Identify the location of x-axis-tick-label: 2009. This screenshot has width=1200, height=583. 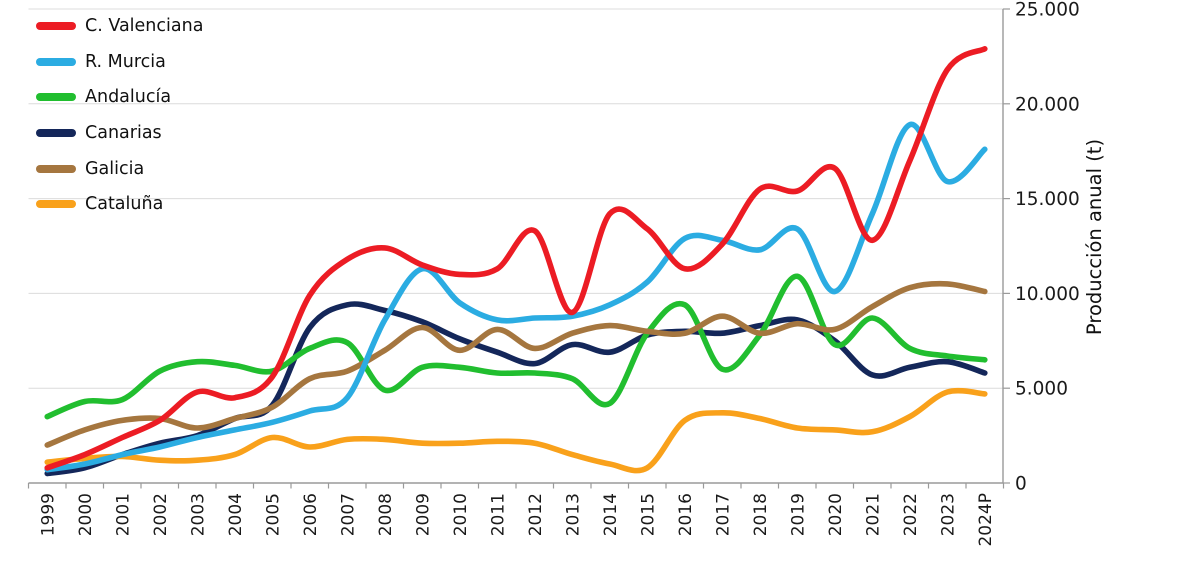
(423, 514).